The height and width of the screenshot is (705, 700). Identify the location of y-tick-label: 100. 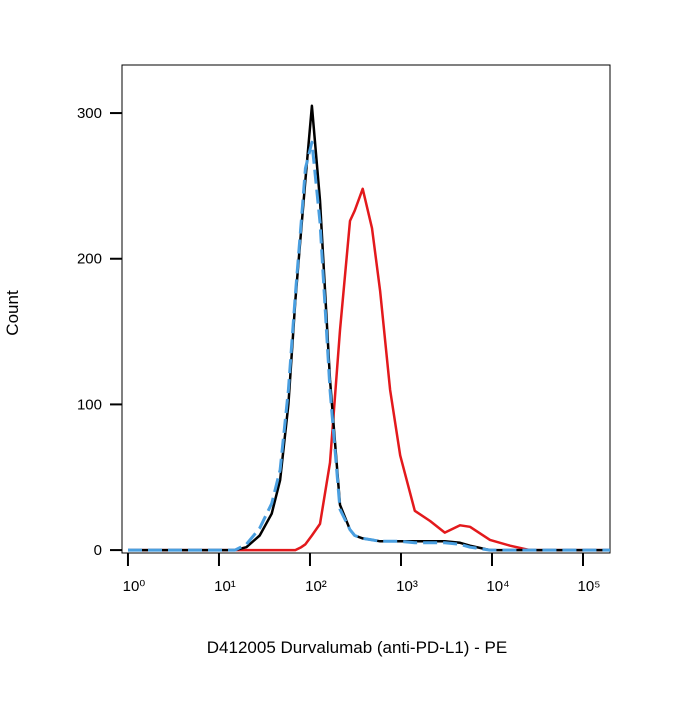
(89, 404).